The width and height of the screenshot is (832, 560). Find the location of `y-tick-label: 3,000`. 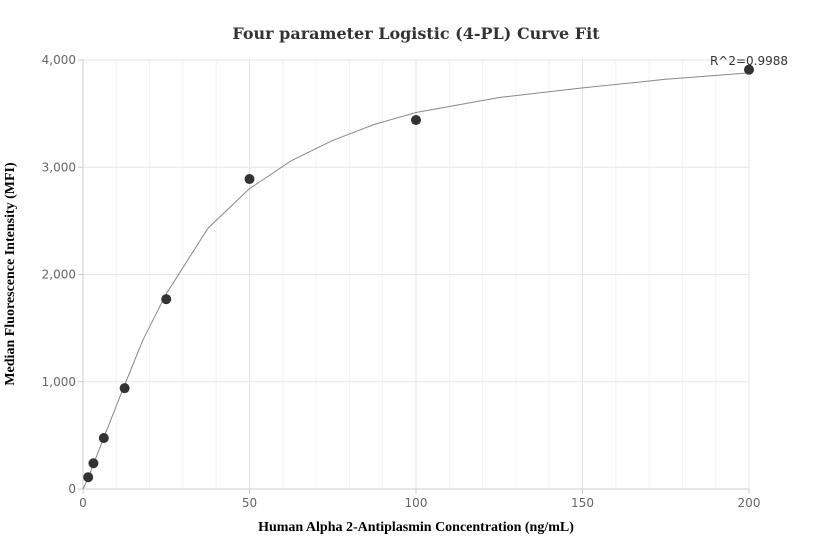

y-tick-label: 3,000 is located at coordinates (59, 167).